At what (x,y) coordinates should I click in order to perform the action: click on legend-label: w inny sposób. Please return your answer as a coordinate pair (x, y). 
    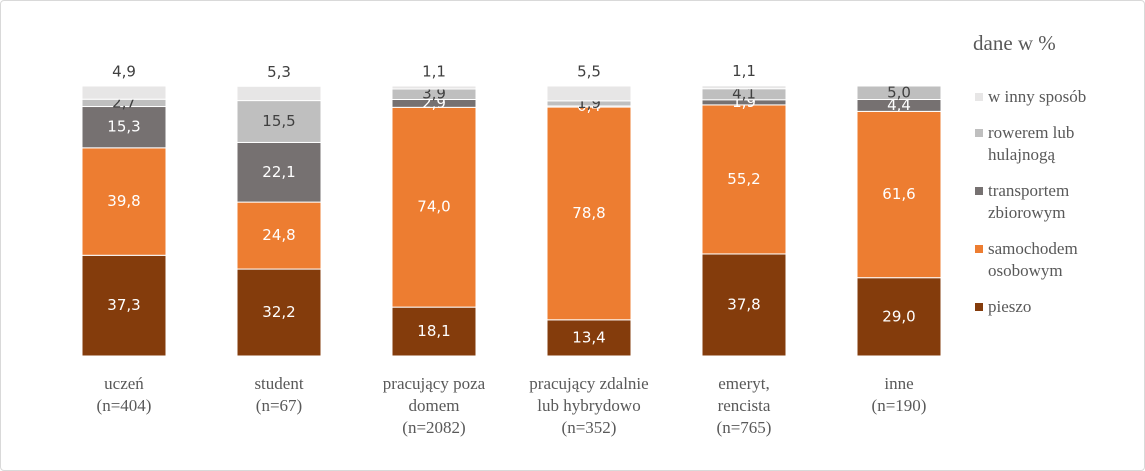
    Looking at the image, I should click on (1037, 96).